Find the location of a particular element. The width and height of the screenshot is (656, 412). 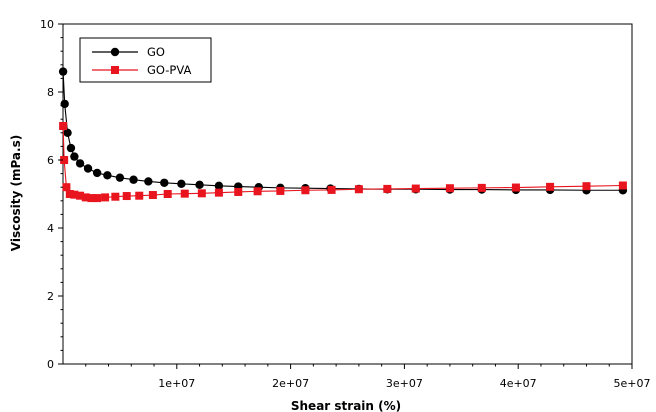

legend-box is located at coordinates (145, 60).